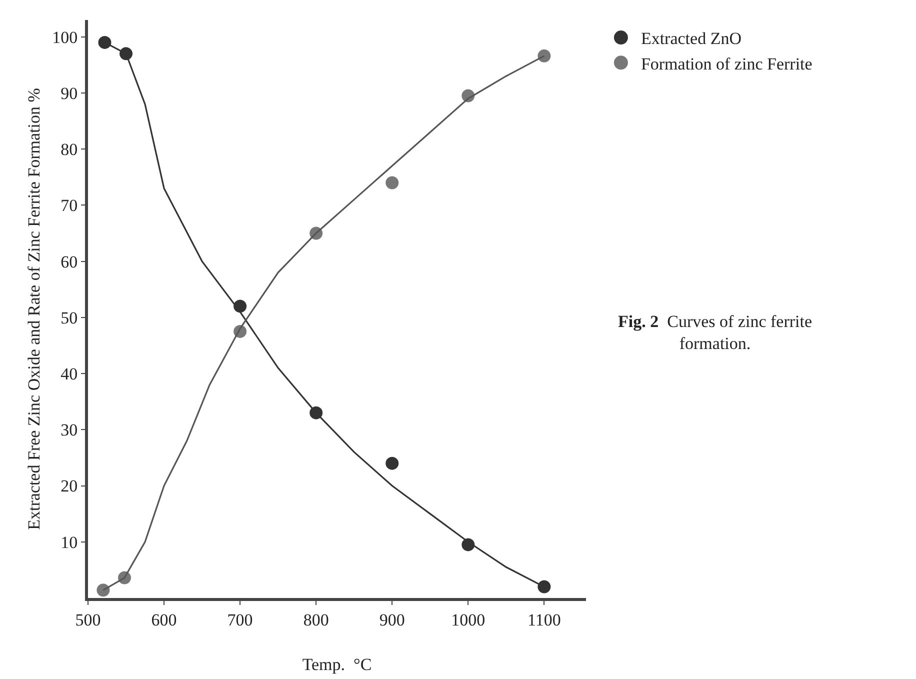 This screenshot has height=679, width=916. What do you see at coordinates (69, 262) in the screenshot?
I see `y-tick-label: 60` at bounding box center [69, 262].